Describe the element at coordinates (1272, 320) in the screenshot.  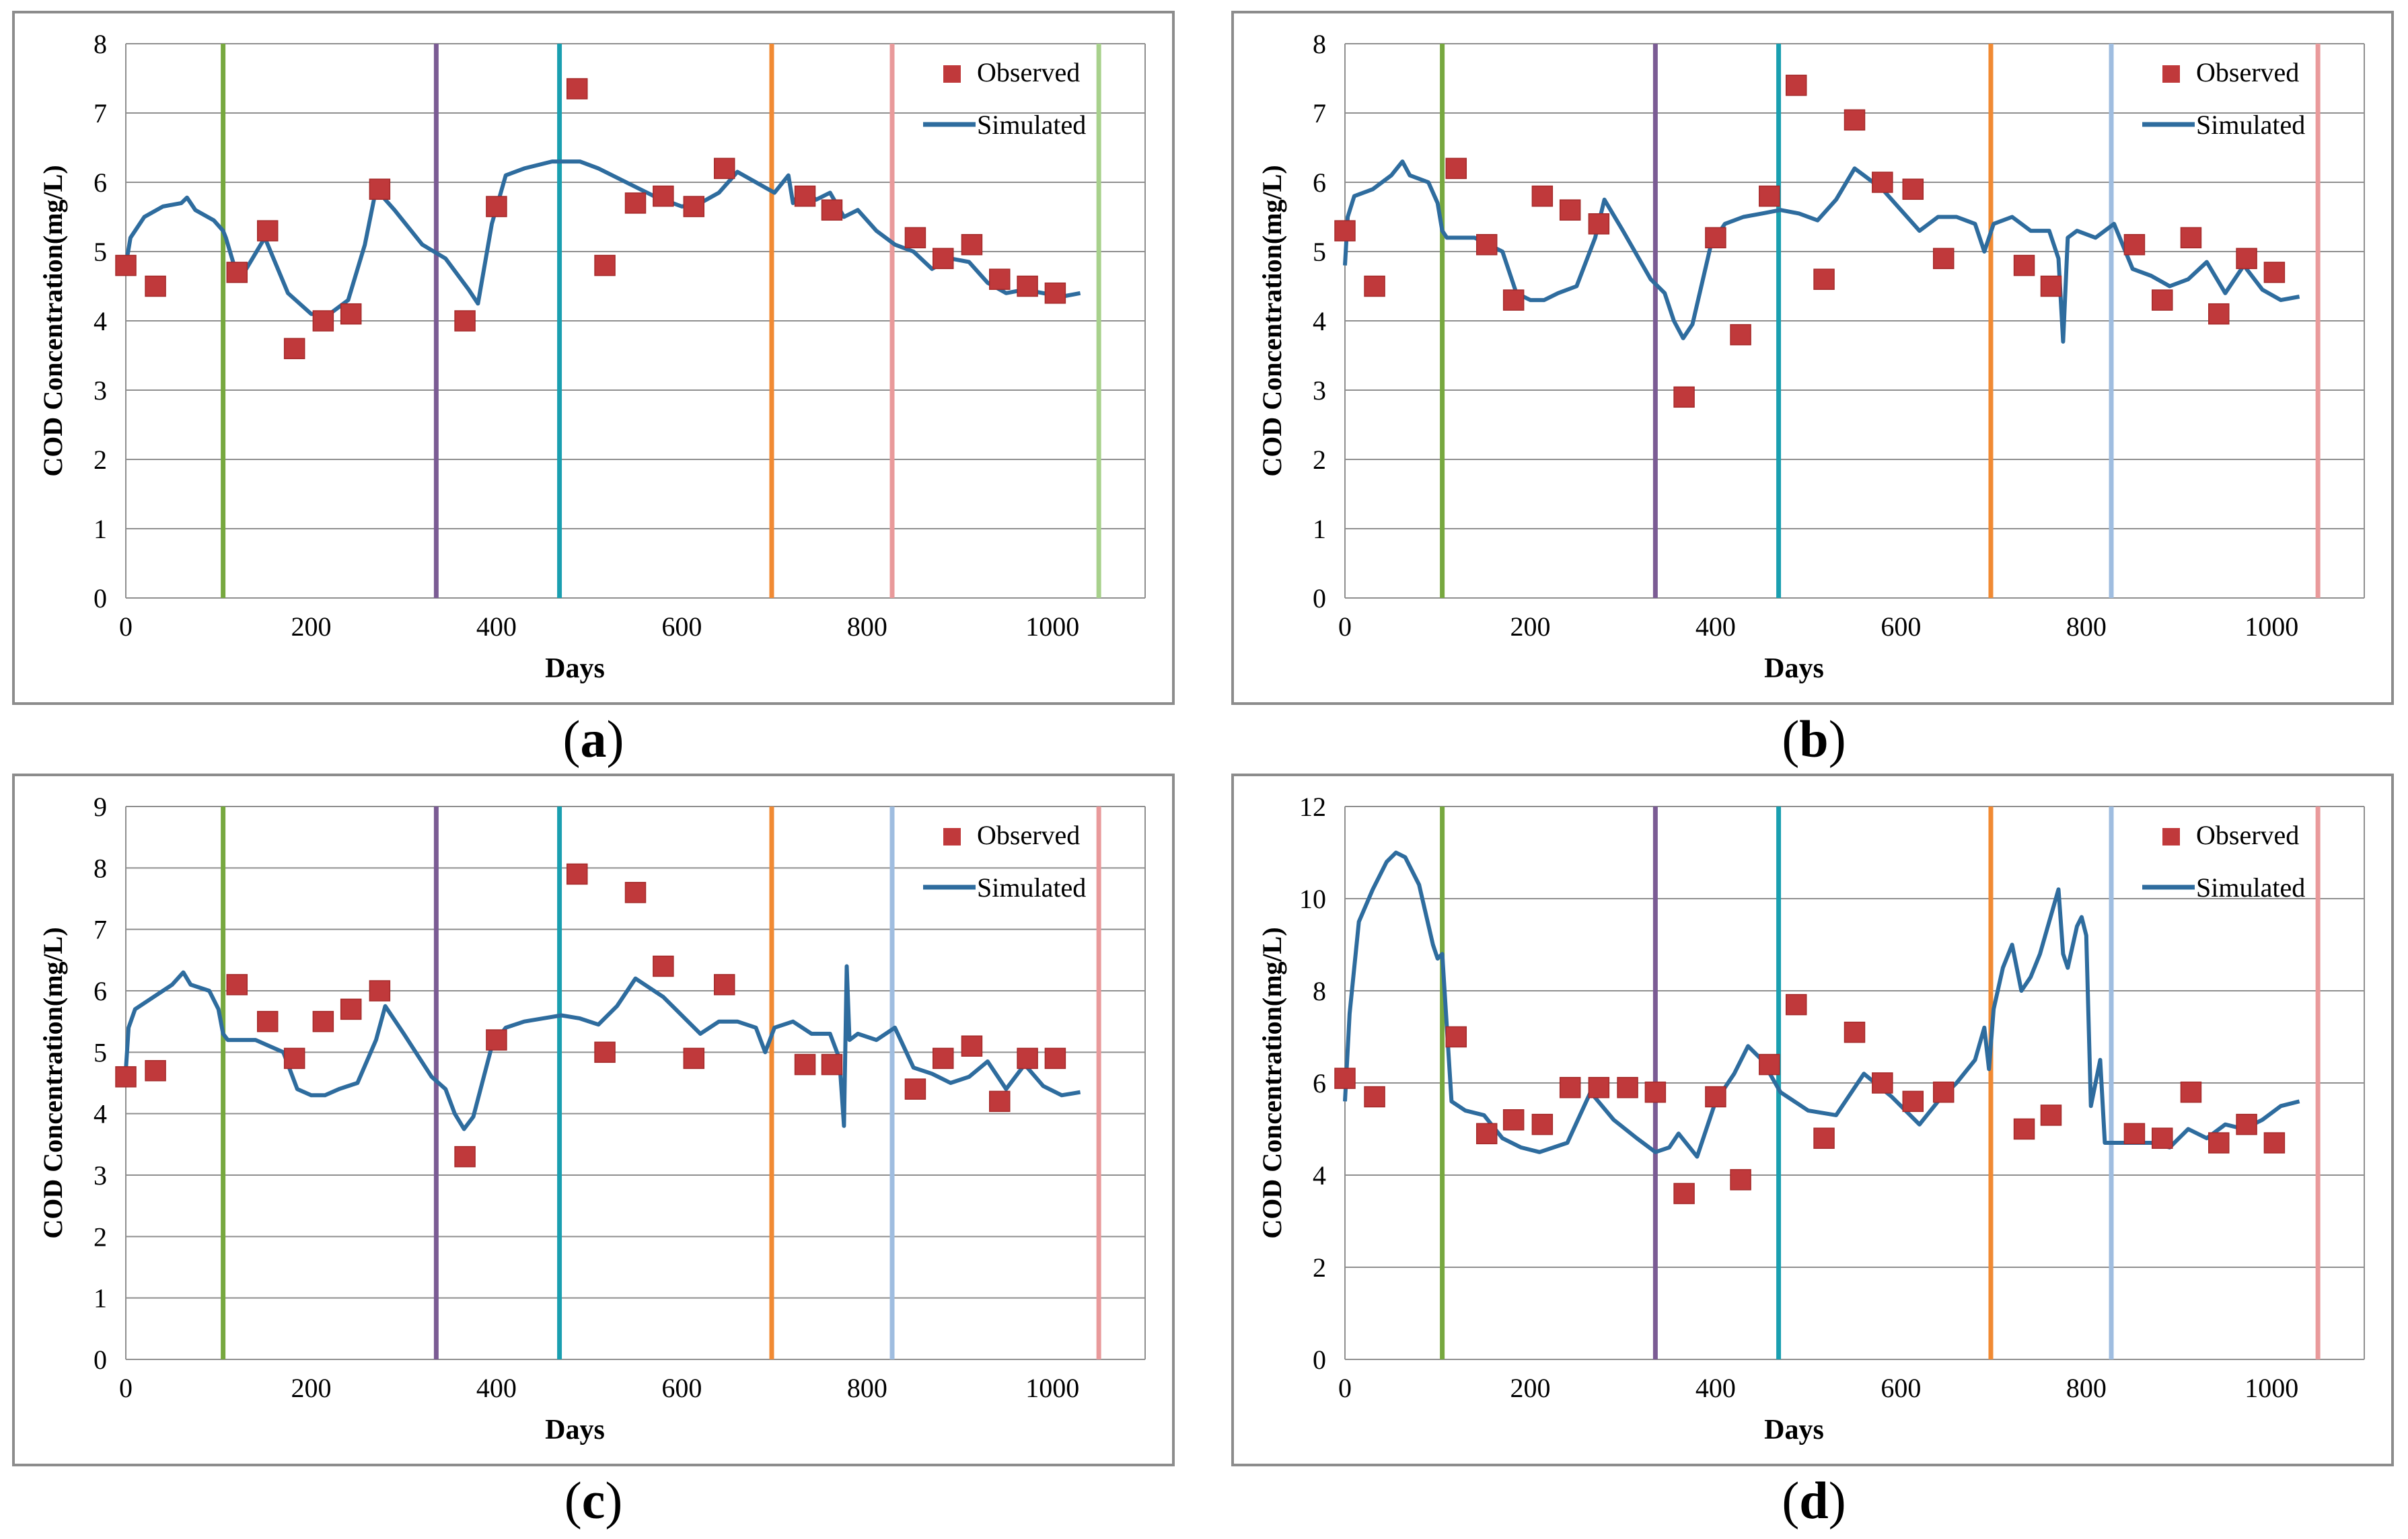
I see `y-axis-title: COD Concentration(mg/L)` at that location.